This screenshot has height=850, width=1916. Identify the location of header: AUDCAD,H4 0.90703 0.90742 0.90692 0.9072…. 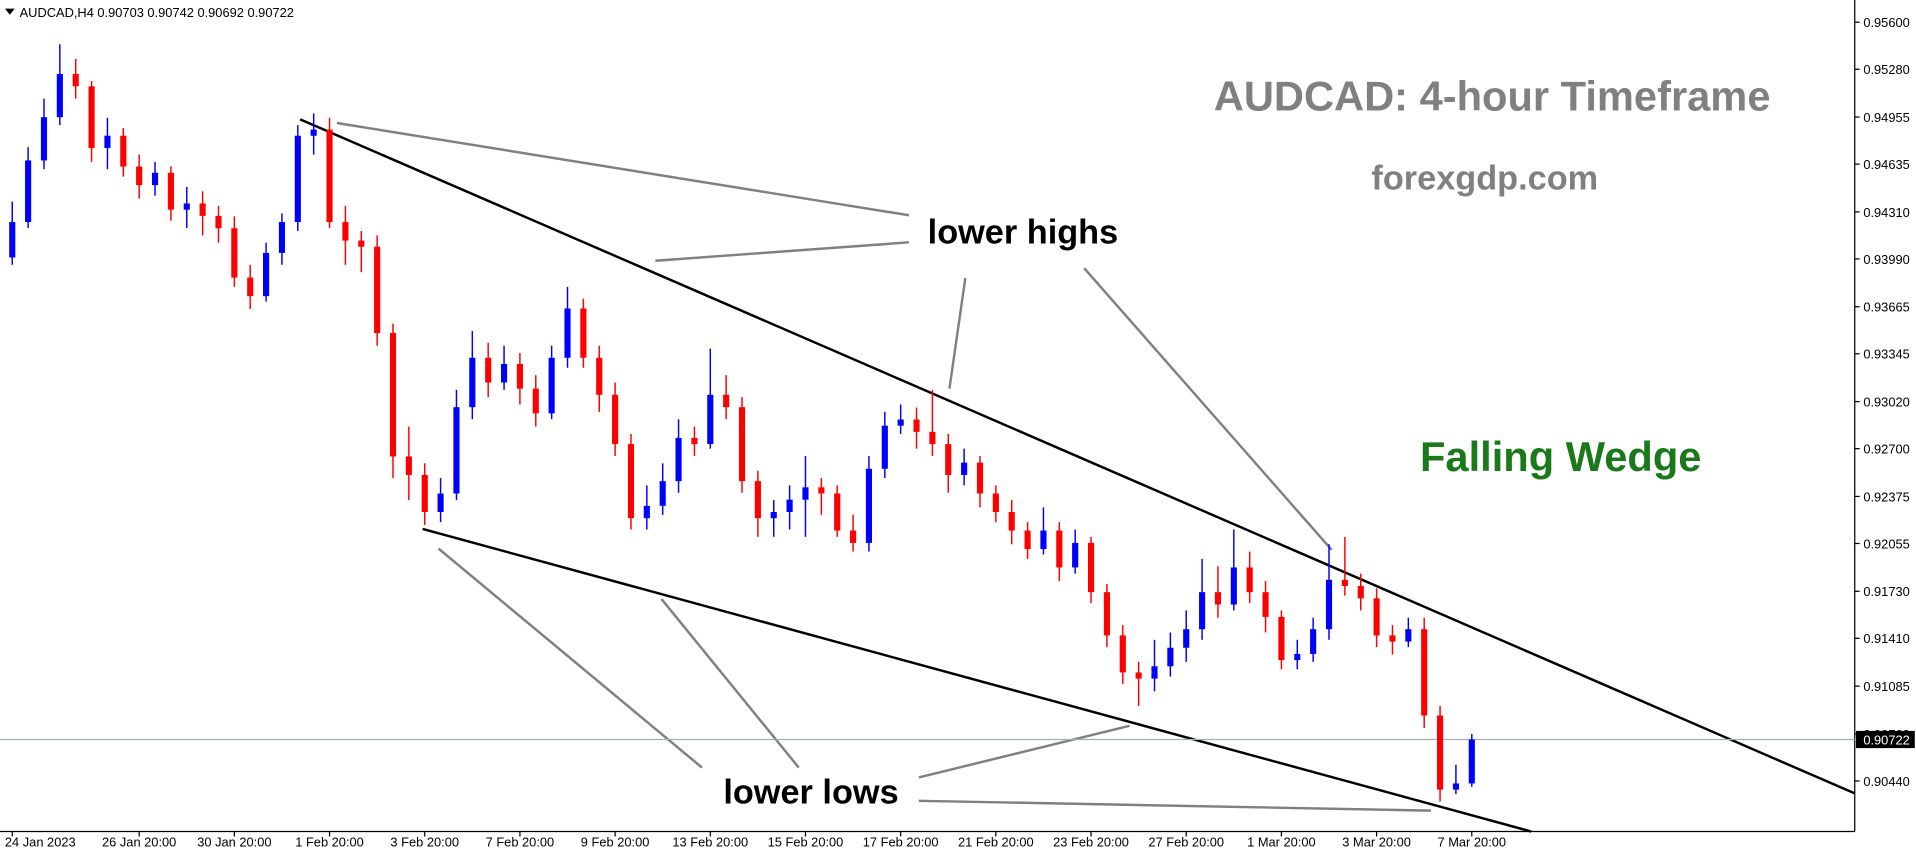
(157, 12).